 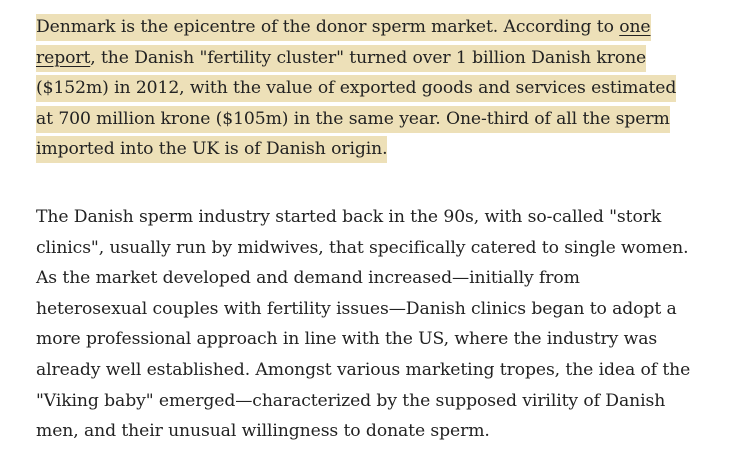 What do you see at coordinates (343, 42) in the screenshot?
I see `one-report-link: one report` at bounding box center [343, 42].